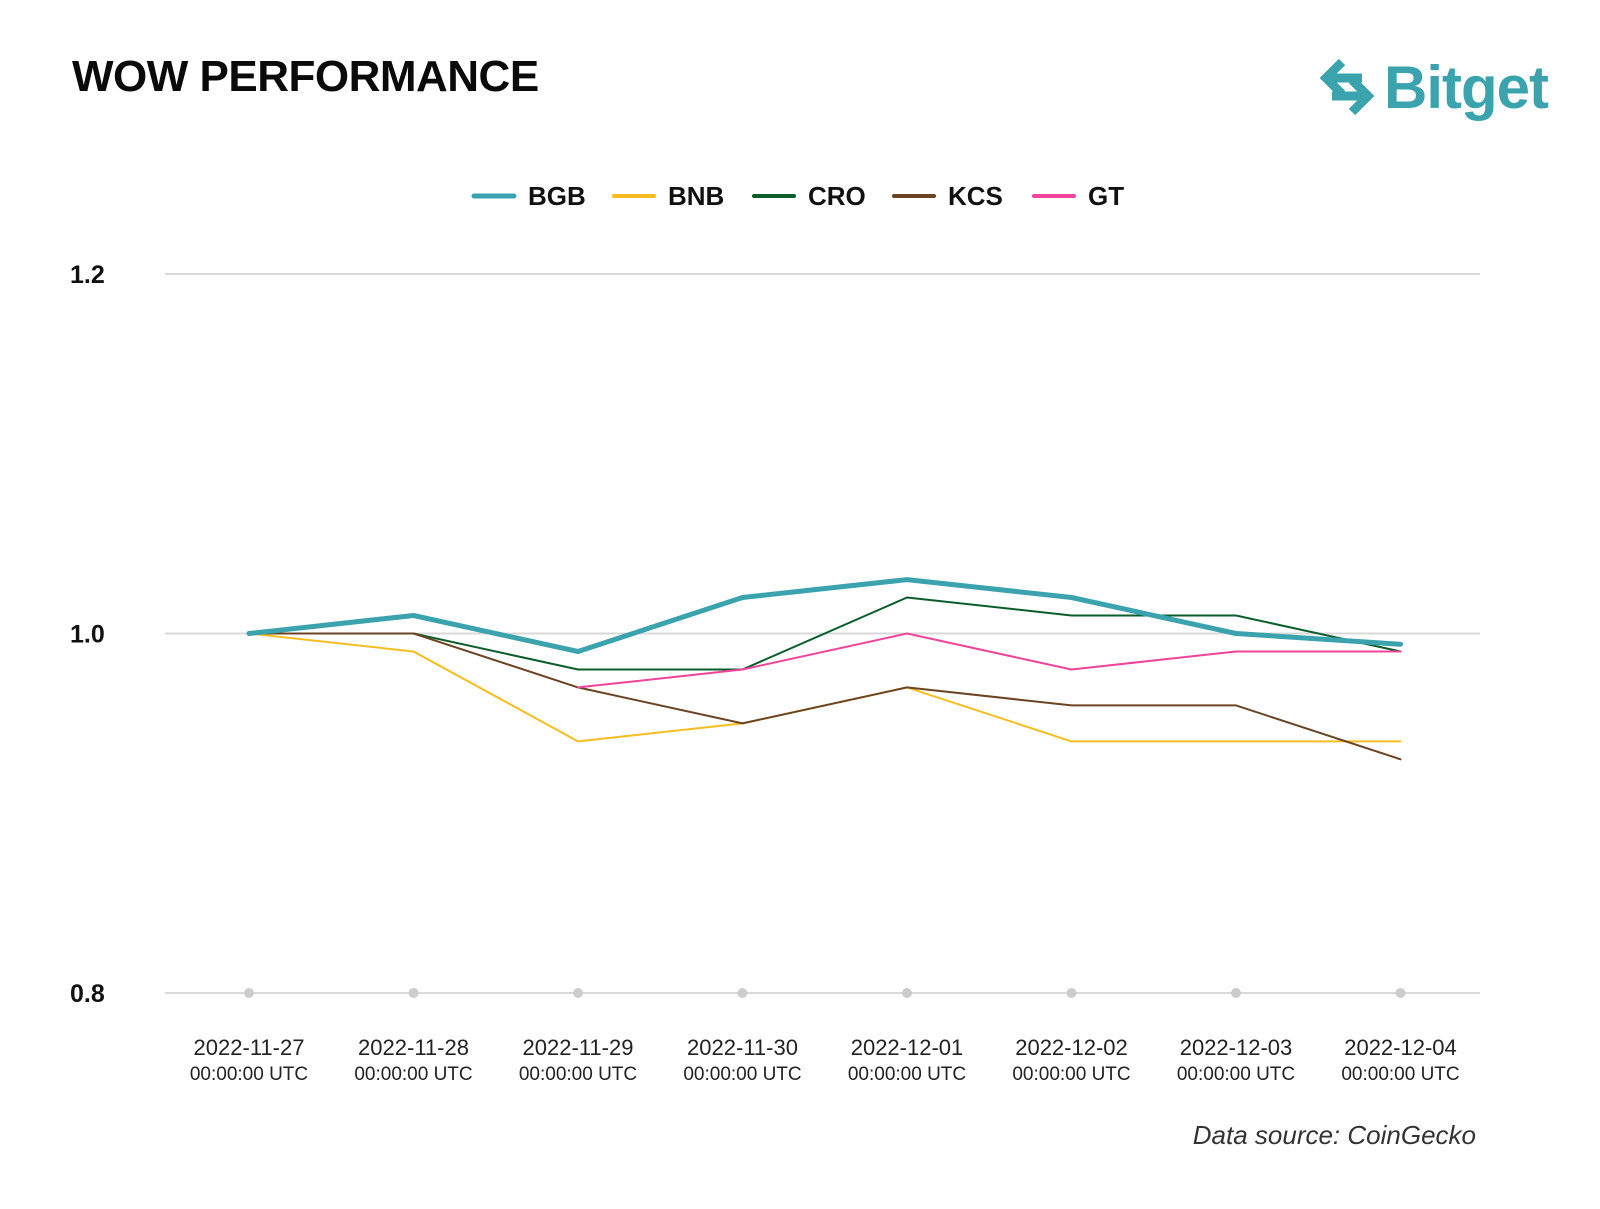 The width and height of the screenshot is (1600, 1209). What do you see at coordinates (249, 1047) in the screenshot?
I see `x-tick-date: 2022-11-27` at bounding box center [249, 1047].